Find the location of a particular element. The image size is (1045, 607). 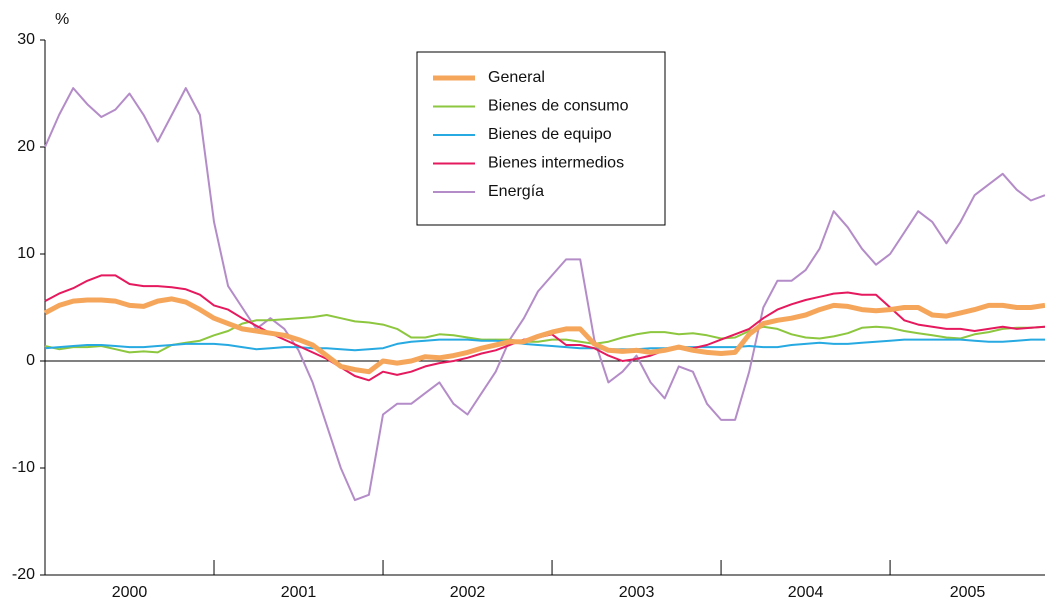

legend is located at coordinates (541, 138).